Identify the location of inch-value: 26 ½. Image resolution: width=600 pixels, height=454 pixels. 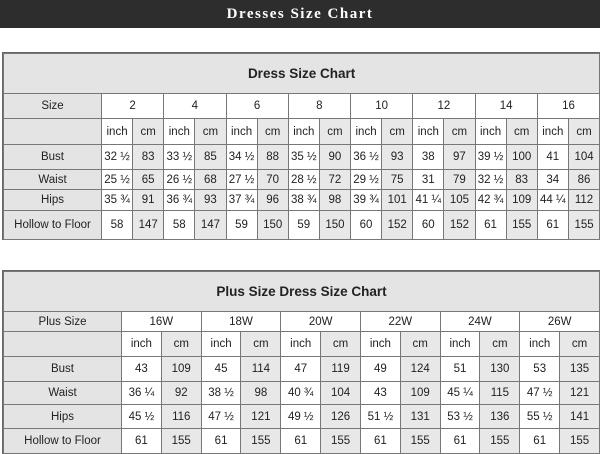
(179, 179).